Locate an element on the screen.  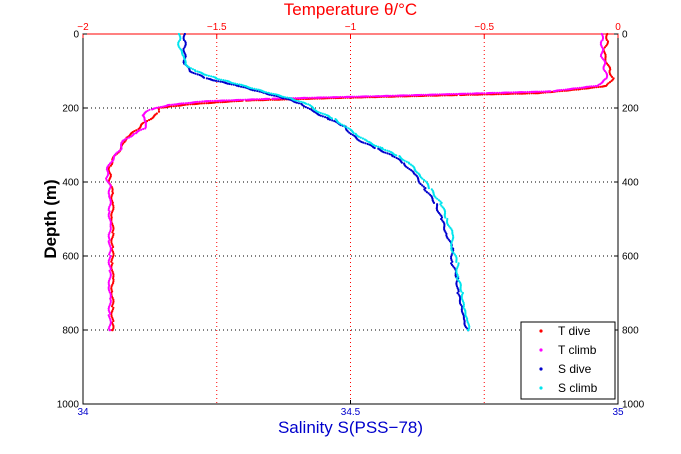
legend: T dive T climb S dive S climb is located at coordinates (568, 360).